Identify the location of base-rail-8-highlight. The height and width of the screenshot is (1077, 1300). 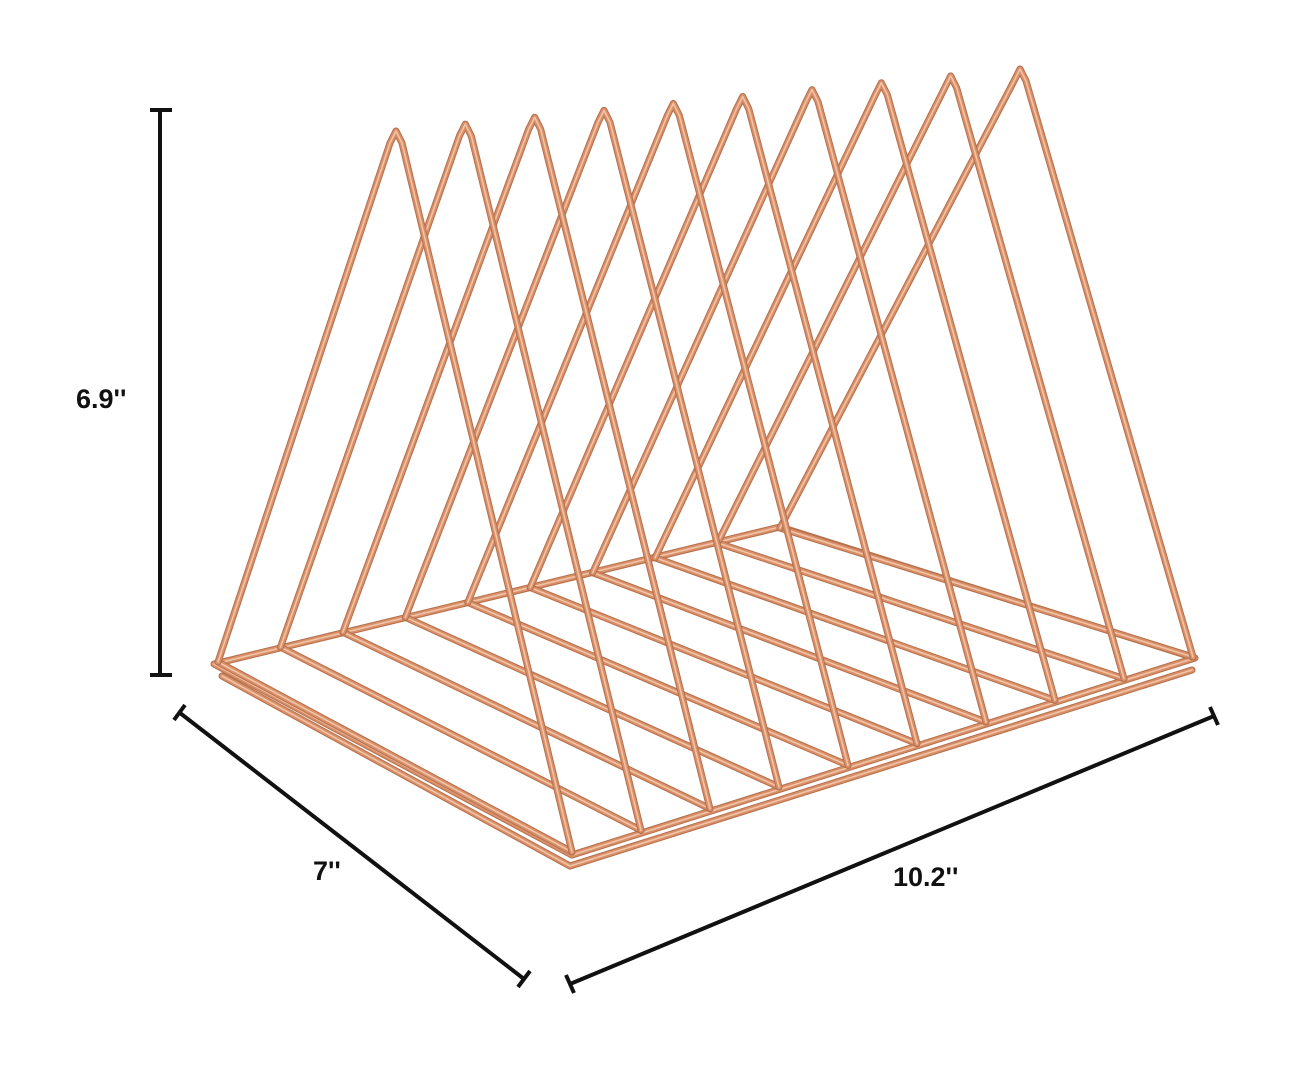
(855, 629).